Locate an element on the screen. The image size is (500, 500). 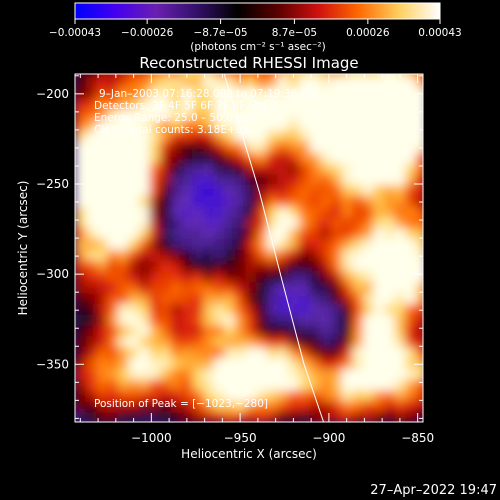
info-clean-counts: Clean Total counts: 3.18E+03 is located at coordinates (171, 130).